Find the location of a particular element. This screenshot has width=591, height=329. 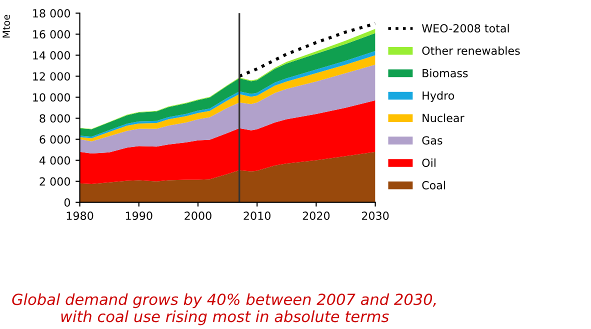

legend-label: WEO-2008 total is located at coordinates (465, 28).